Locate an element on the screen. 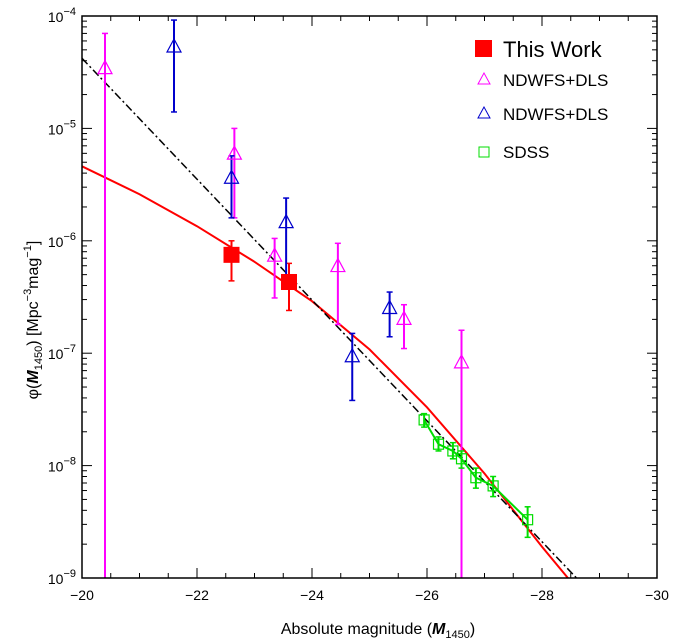 Image resolution: width=697 pixels, height=641 pixels. legend-item-sdss: SDSS is located at coordinates (513, 152).